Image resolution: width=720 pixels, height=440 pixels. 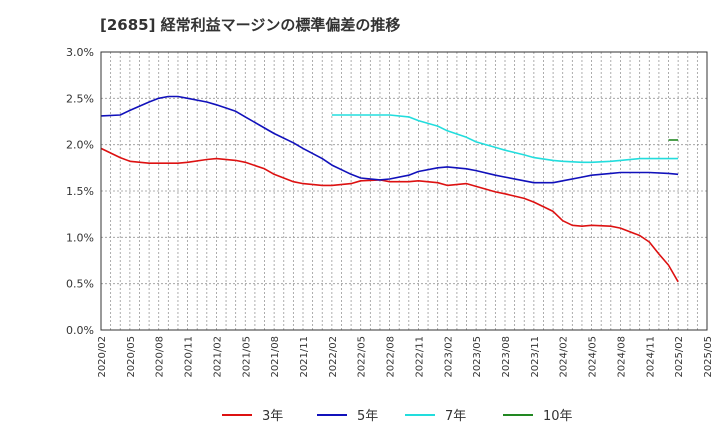 I want to click on x-tick-label: 2022/05, so click(x=362, y=357).